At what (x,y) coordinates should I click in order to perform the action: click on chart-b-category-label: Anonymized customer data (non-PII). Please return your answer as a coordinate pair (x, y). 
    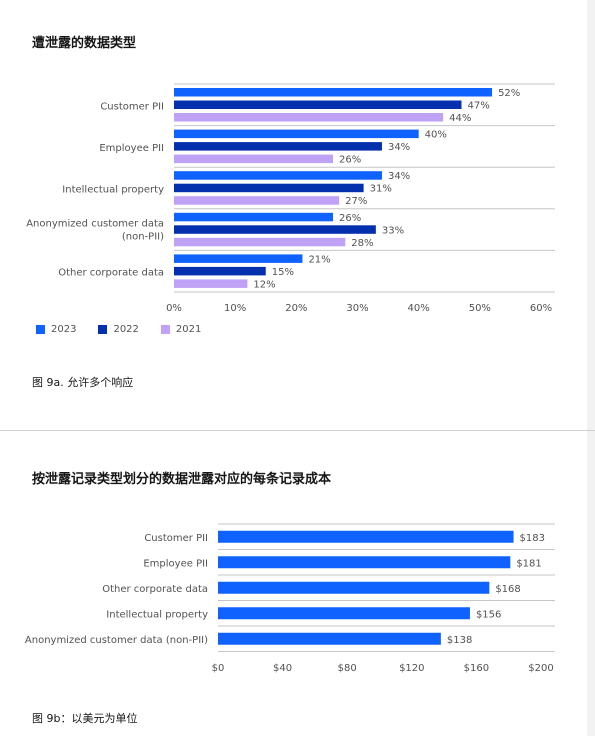
    Looking at the image, I should click on (116, 640).